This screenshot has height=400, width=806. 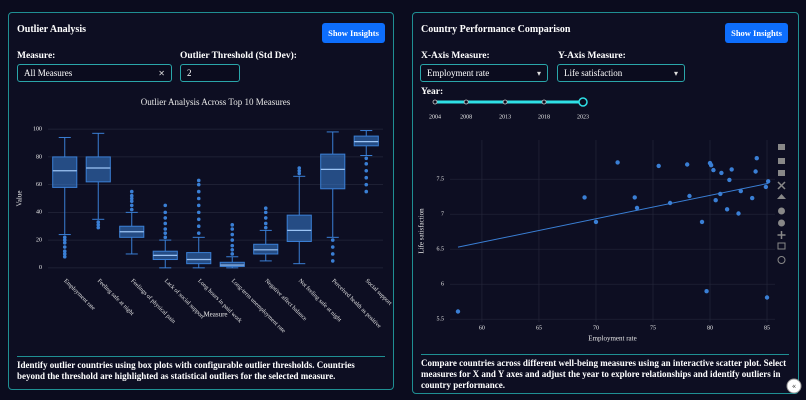 I want to click on y-tick-label: 6, so click(x=442, y=285).